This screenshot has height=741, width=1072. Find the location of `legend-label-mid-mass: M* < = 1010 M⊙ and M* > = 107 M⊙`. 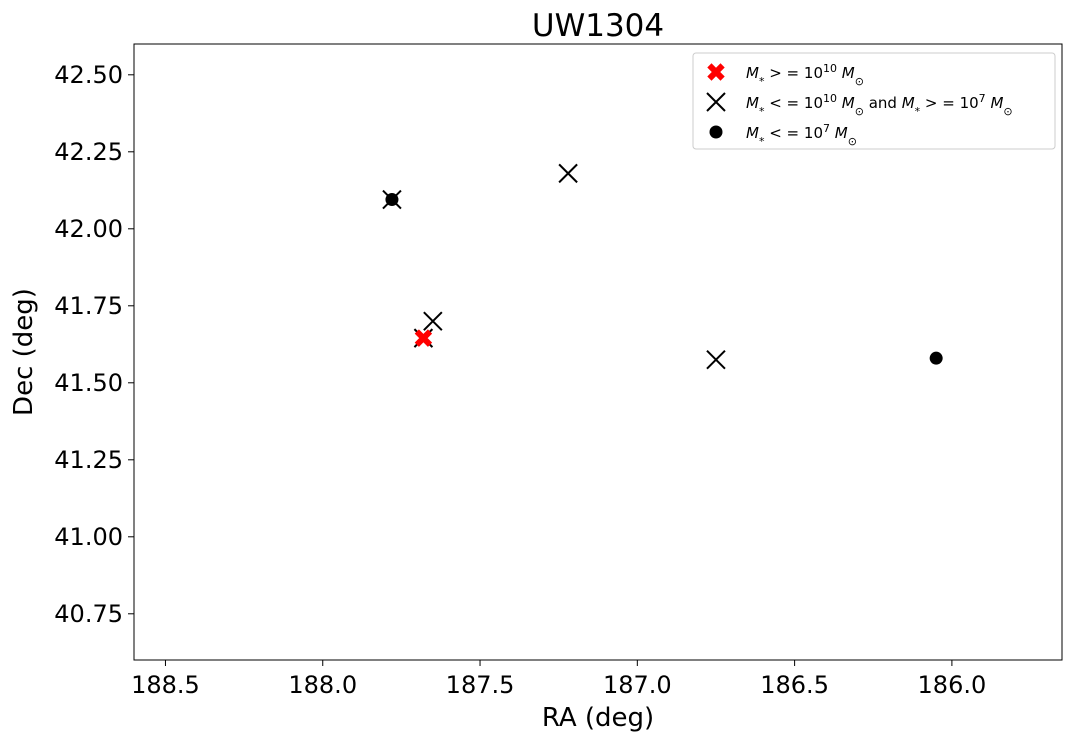

legend-label-mid-mass: M* < = 1010 M⊙ and M* > = 107 M⊙ is located at coordinates (879, 105).